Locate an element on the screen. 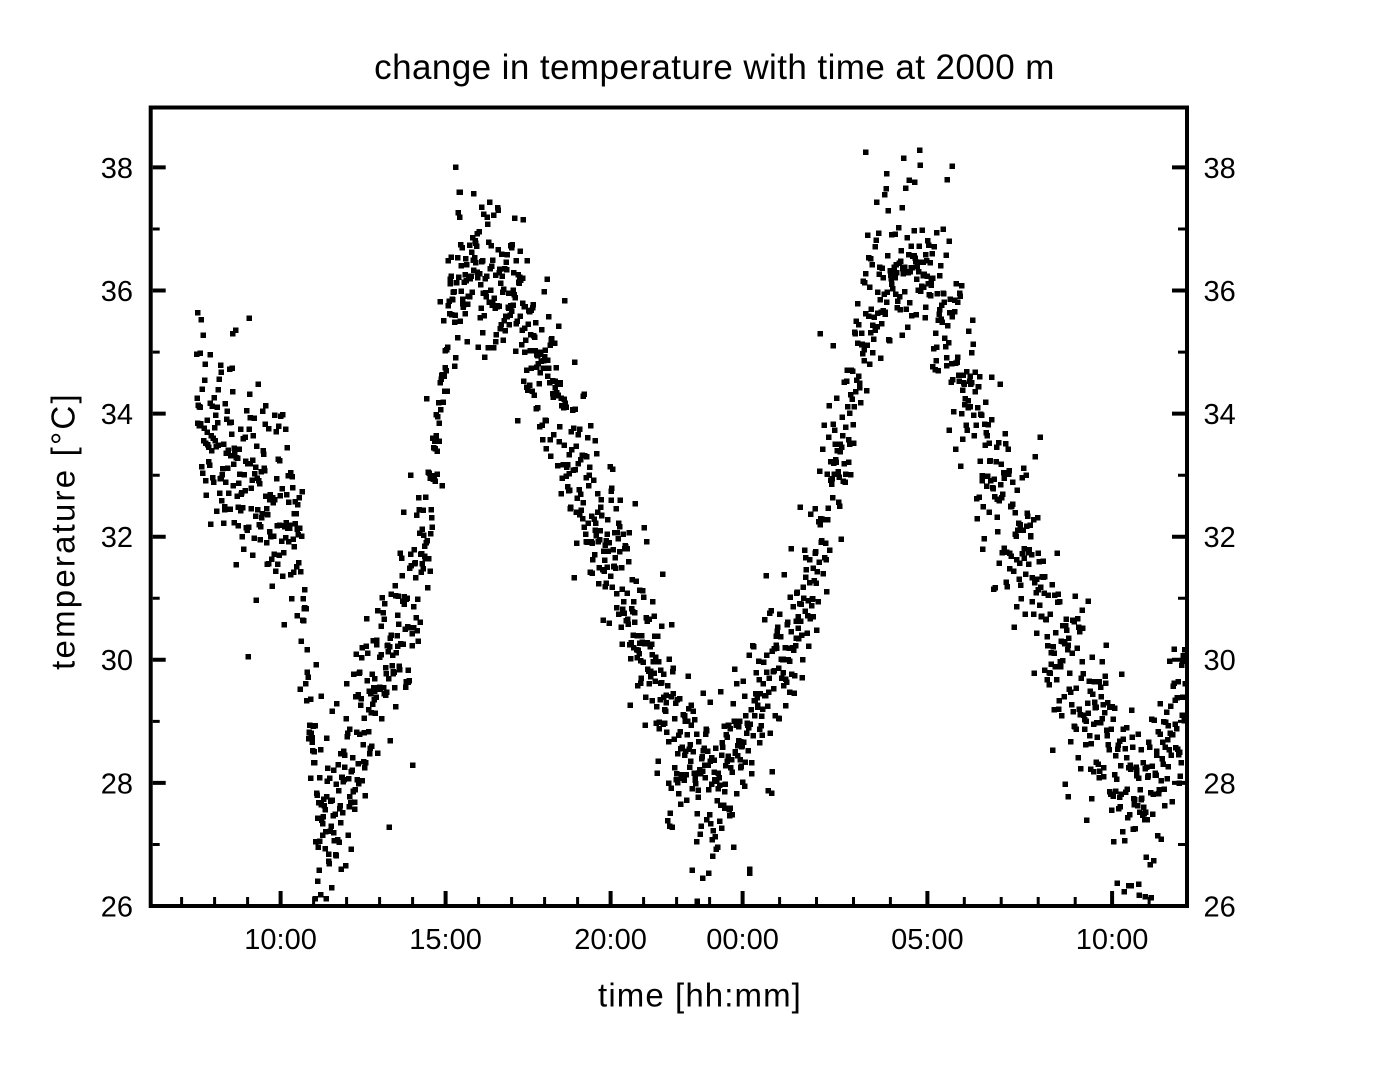  svg-text: time [hh:mm] is located at coordinates (700, 995).